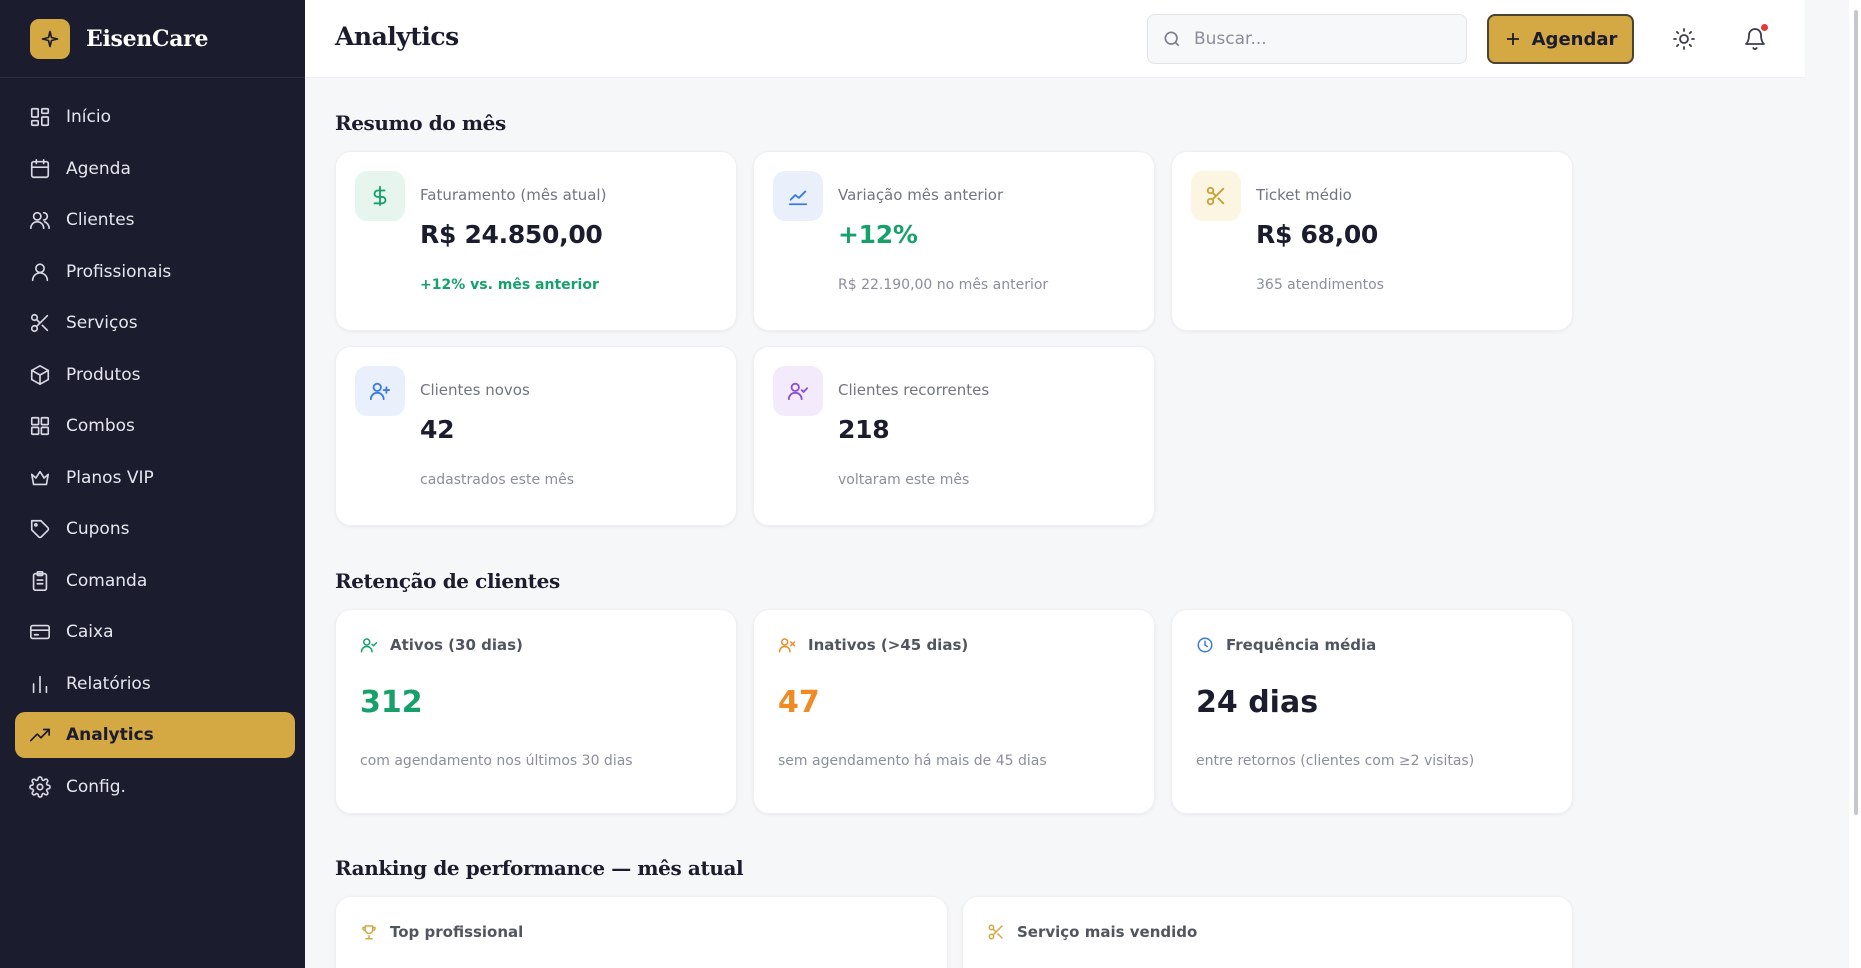 The height and width of the screenshot is (968, 1861). I want to click on sidebar-item-label: Planos VIP, so click(110, 477).